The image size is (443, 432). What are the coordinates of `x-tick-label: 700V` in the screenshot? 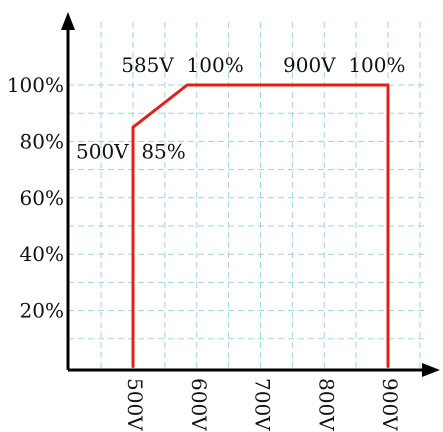 It's located at (263, 404).